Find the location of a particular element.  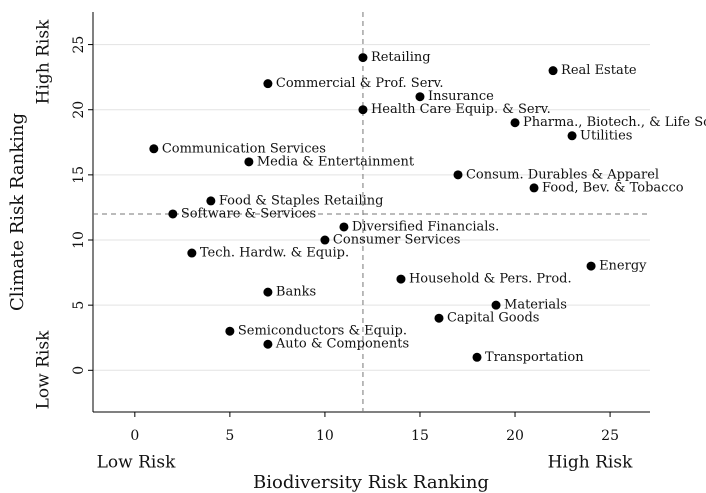

point-label: Consumer Services is located at coordinates (397, 240).